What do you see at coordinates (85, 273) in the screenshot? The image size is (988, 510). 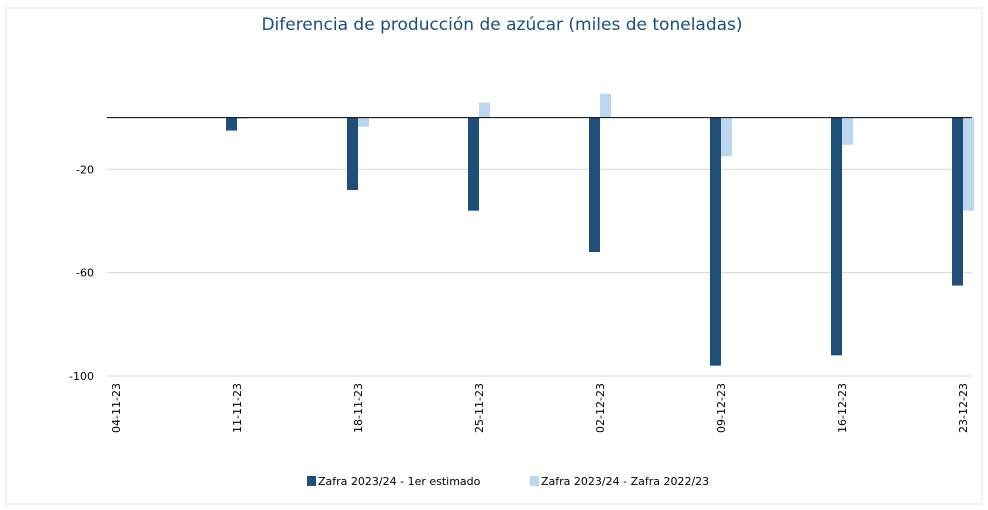 I see `y-tick-label: -60` at bounding box center [85, 273].